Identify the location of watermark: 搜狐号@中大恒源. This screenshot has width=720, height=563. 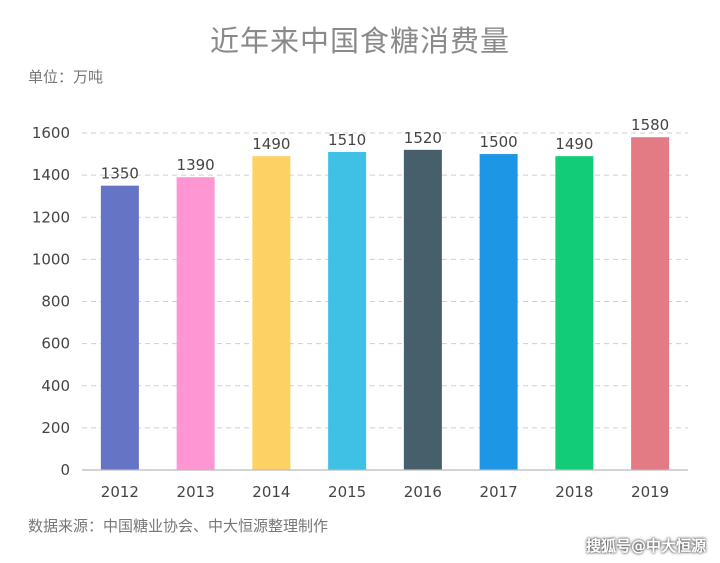
(645, 546).